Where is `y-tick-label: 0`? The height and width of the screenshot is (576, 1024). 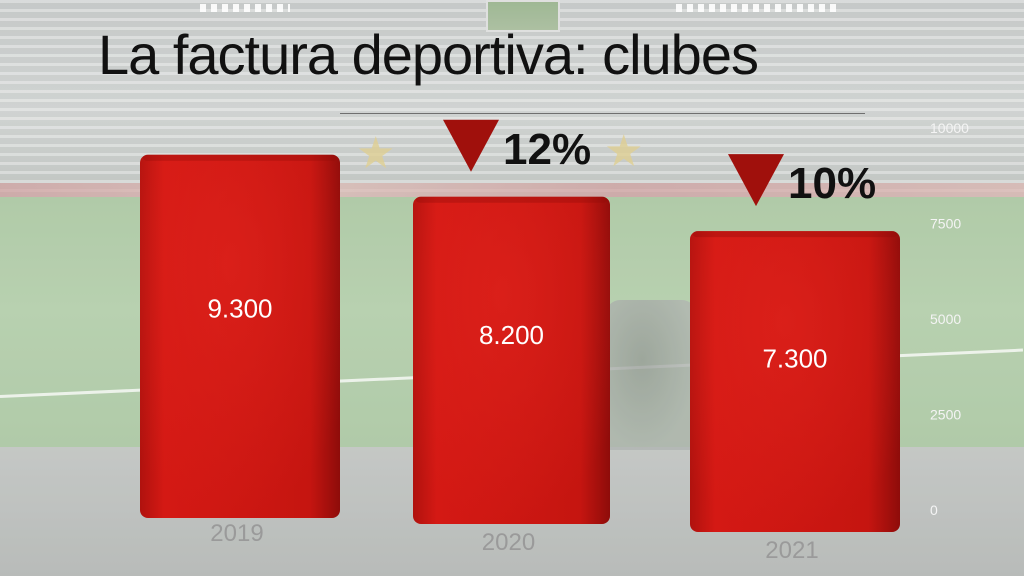 y-tick-label: 0 is located at coordinates (934, 510).